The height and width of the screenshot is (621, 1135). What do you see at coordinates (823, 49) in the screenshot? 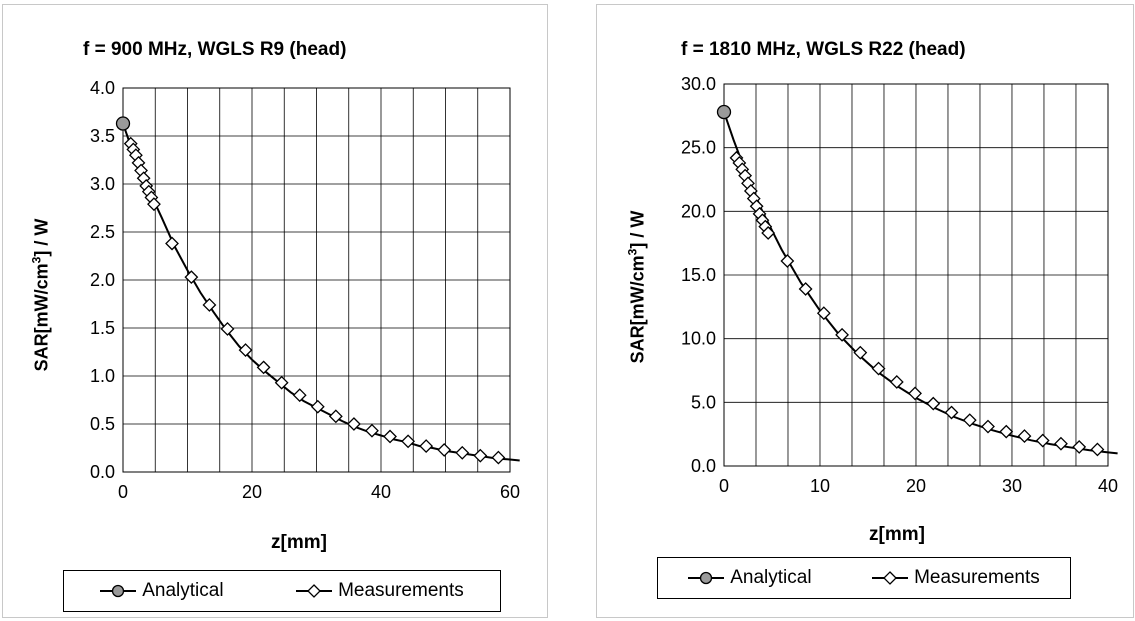
I see `chart-title-right: f = 1810 MHz, WGLS R22 (head)` at bounding box center [823, 49].